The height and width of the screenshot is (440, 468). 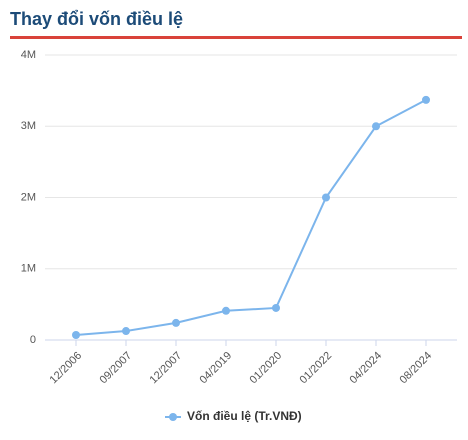 I want to click on x-tick-label: 08/2024, so click(x=416, y=368).